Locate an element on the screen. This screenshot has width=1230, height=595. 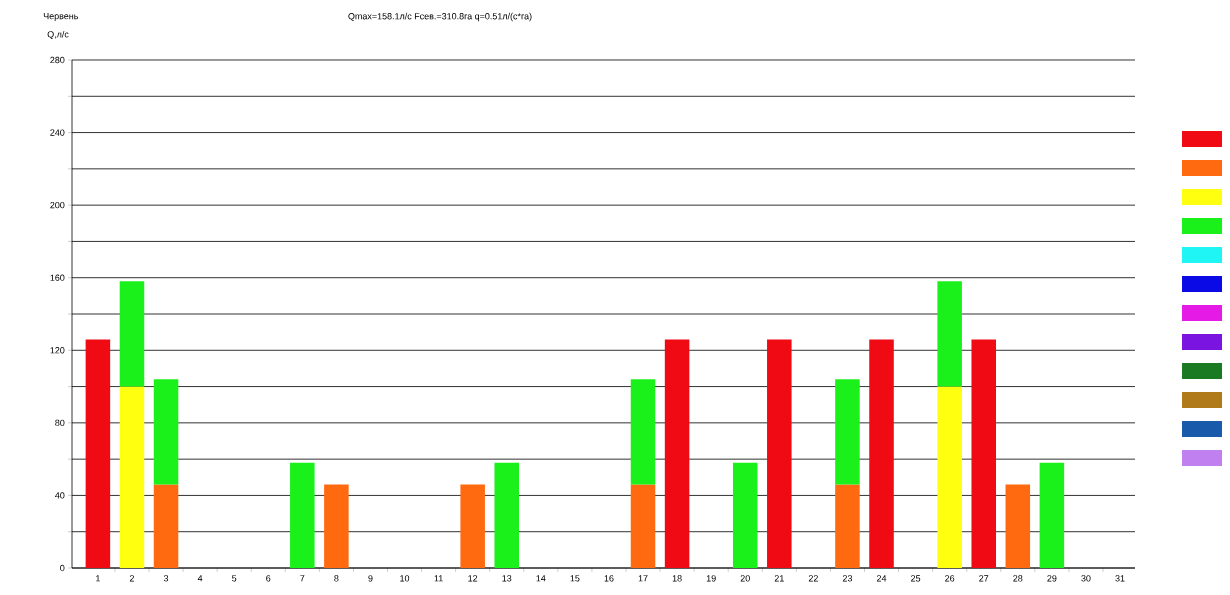
x-tick-label: 16 is located at coordinates (609, 578).